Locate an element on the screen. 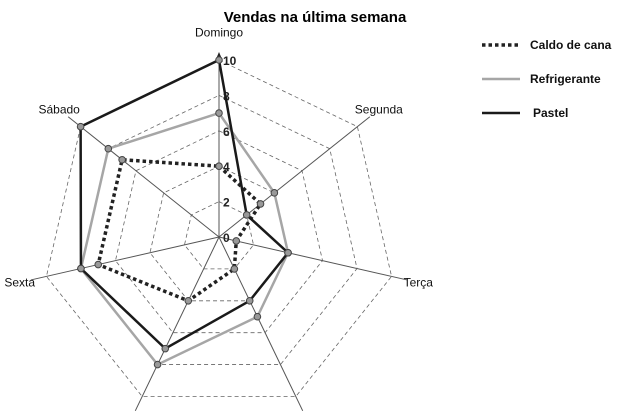 The width and height of the screenshot is (629, 415). axis-label-terça: Terça is located at coordinates (419, 282).